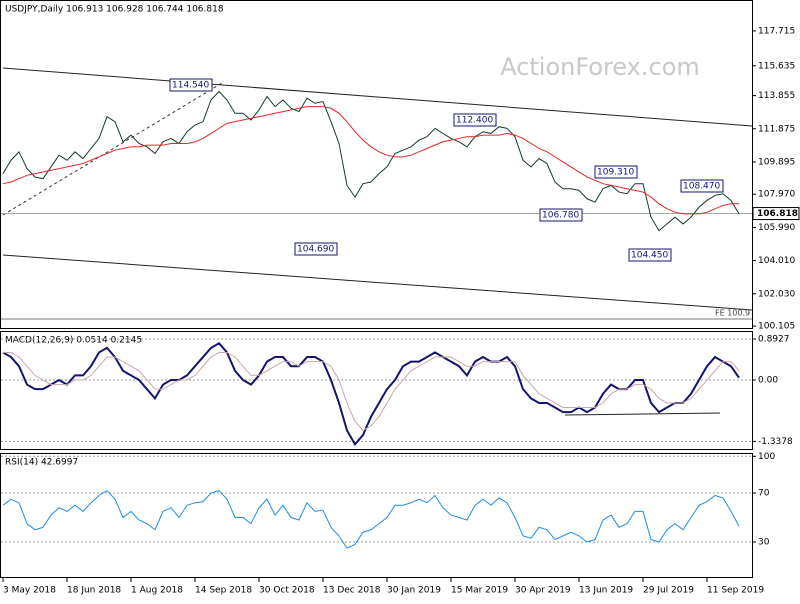  I want to click on x-tick-label: 30 Apr 2019, so click(543, 591).